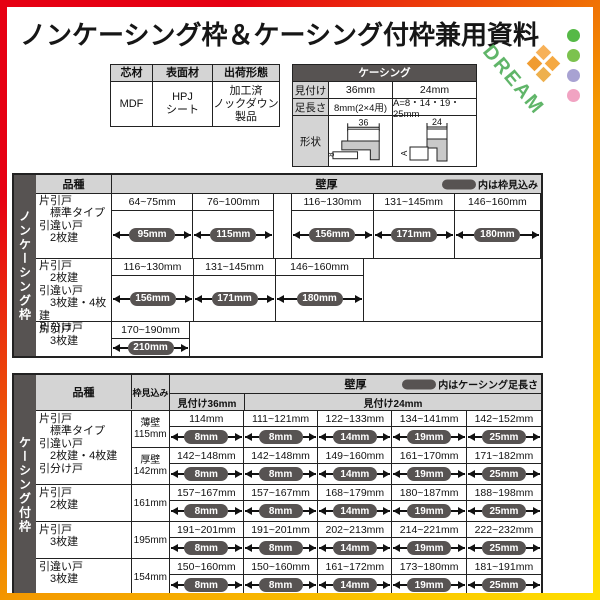 The image size is (600, 600). I want to click on casing-row-label: 見付け, so click(311, 90).